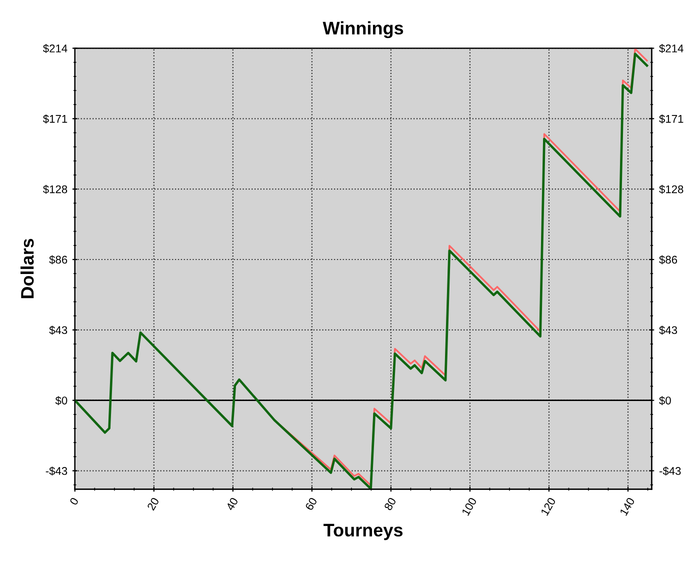  I want to click on y-tick-label: $86, so click(58, 259).